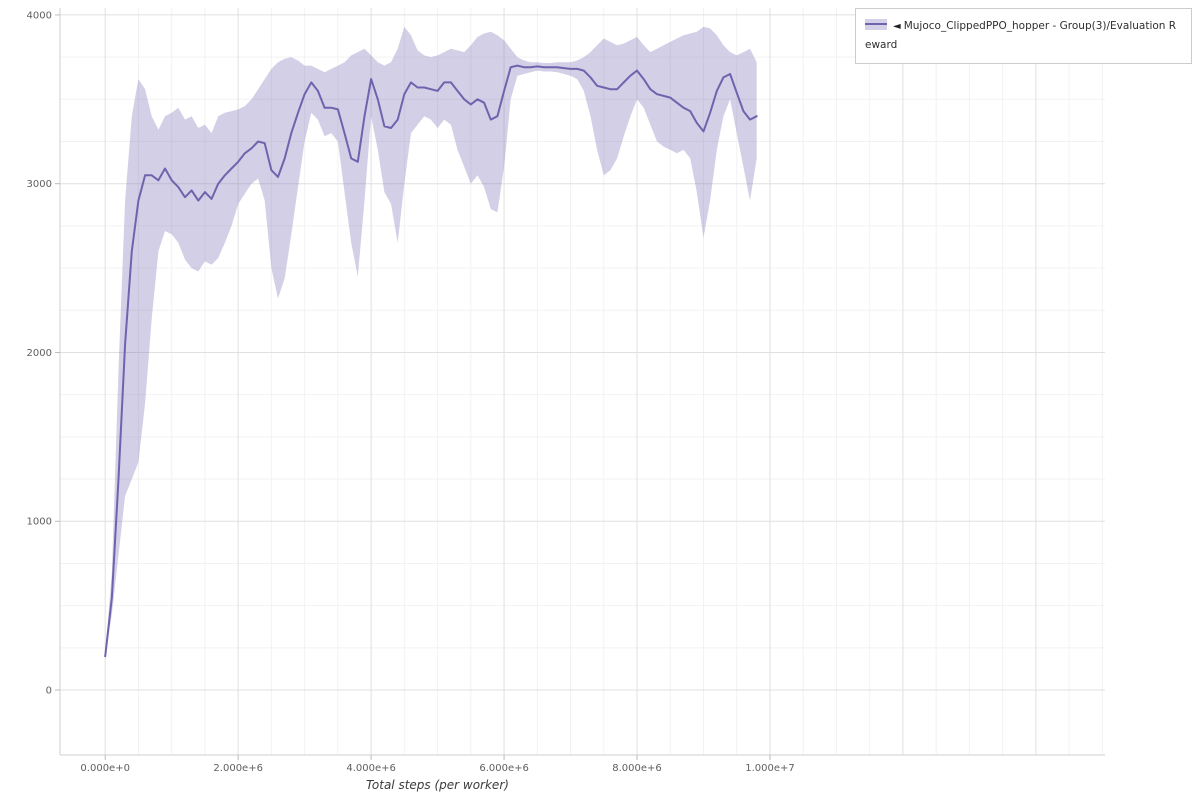 The width and height of the screenshot is (1200, 800). Describe the element at coordinates (39, 15) in the screenshot. I see `y-tick-label: 4000` at that location.